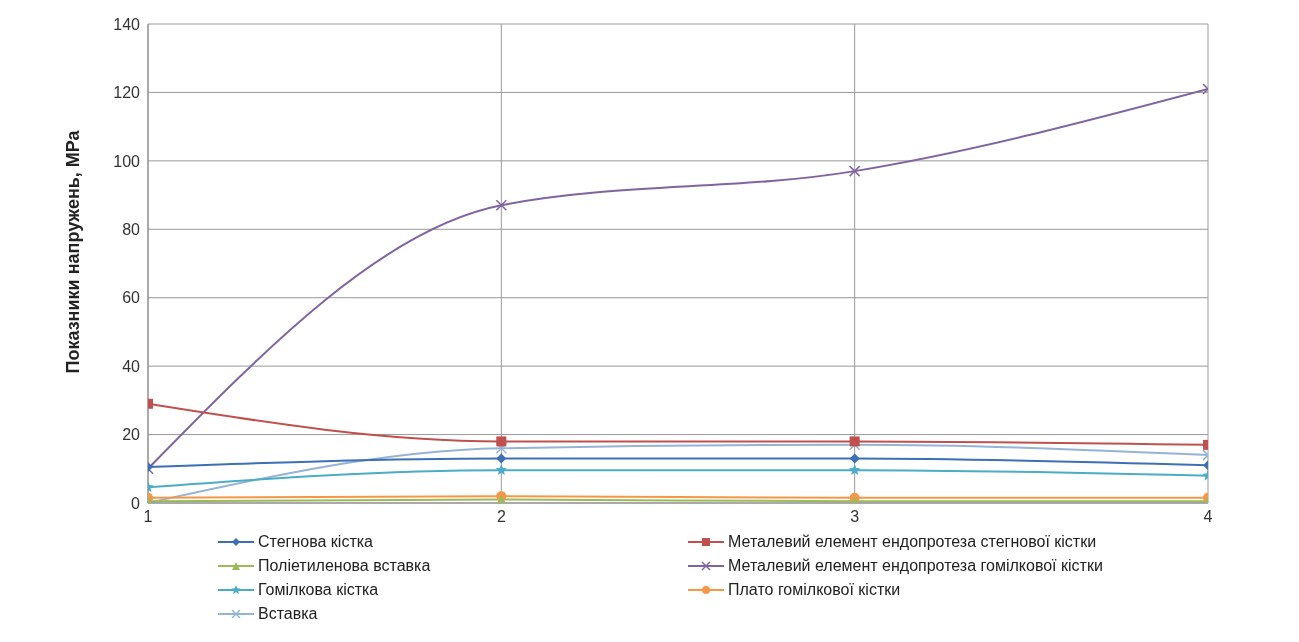 This screenshot has width=1299, height=642. What do you see at coordinates (131, 298) in the screenshot?
I see `y-tick-label: 60` at bounding box center [131, 298].